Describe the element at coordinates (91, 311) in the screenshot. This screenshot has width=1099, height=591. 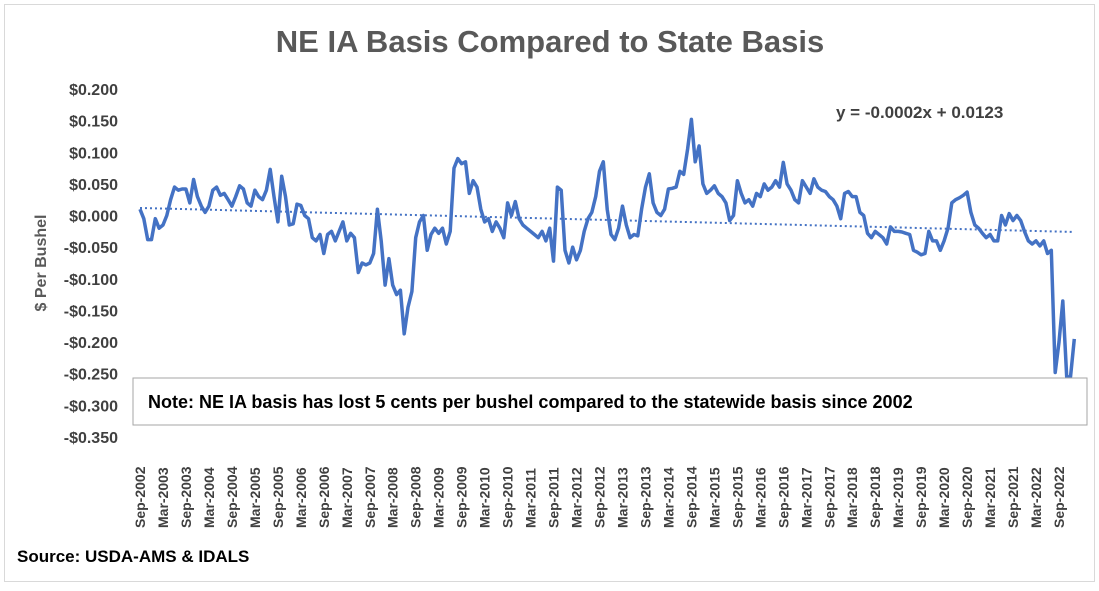
I see `y-tick-label: -$0.150` at that location.